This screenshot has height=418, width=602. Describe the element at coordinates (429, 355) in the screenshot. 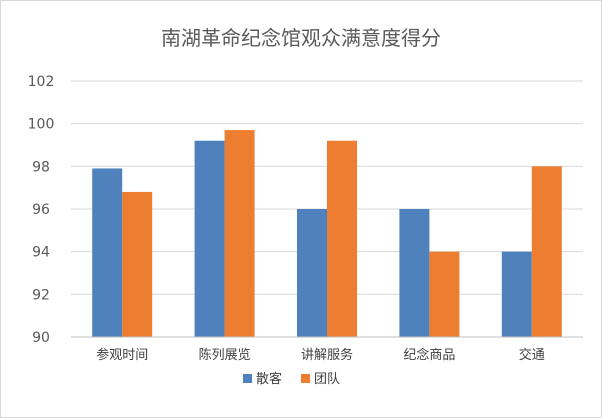

I see `x-tick-label: 纪念商品` at that location.